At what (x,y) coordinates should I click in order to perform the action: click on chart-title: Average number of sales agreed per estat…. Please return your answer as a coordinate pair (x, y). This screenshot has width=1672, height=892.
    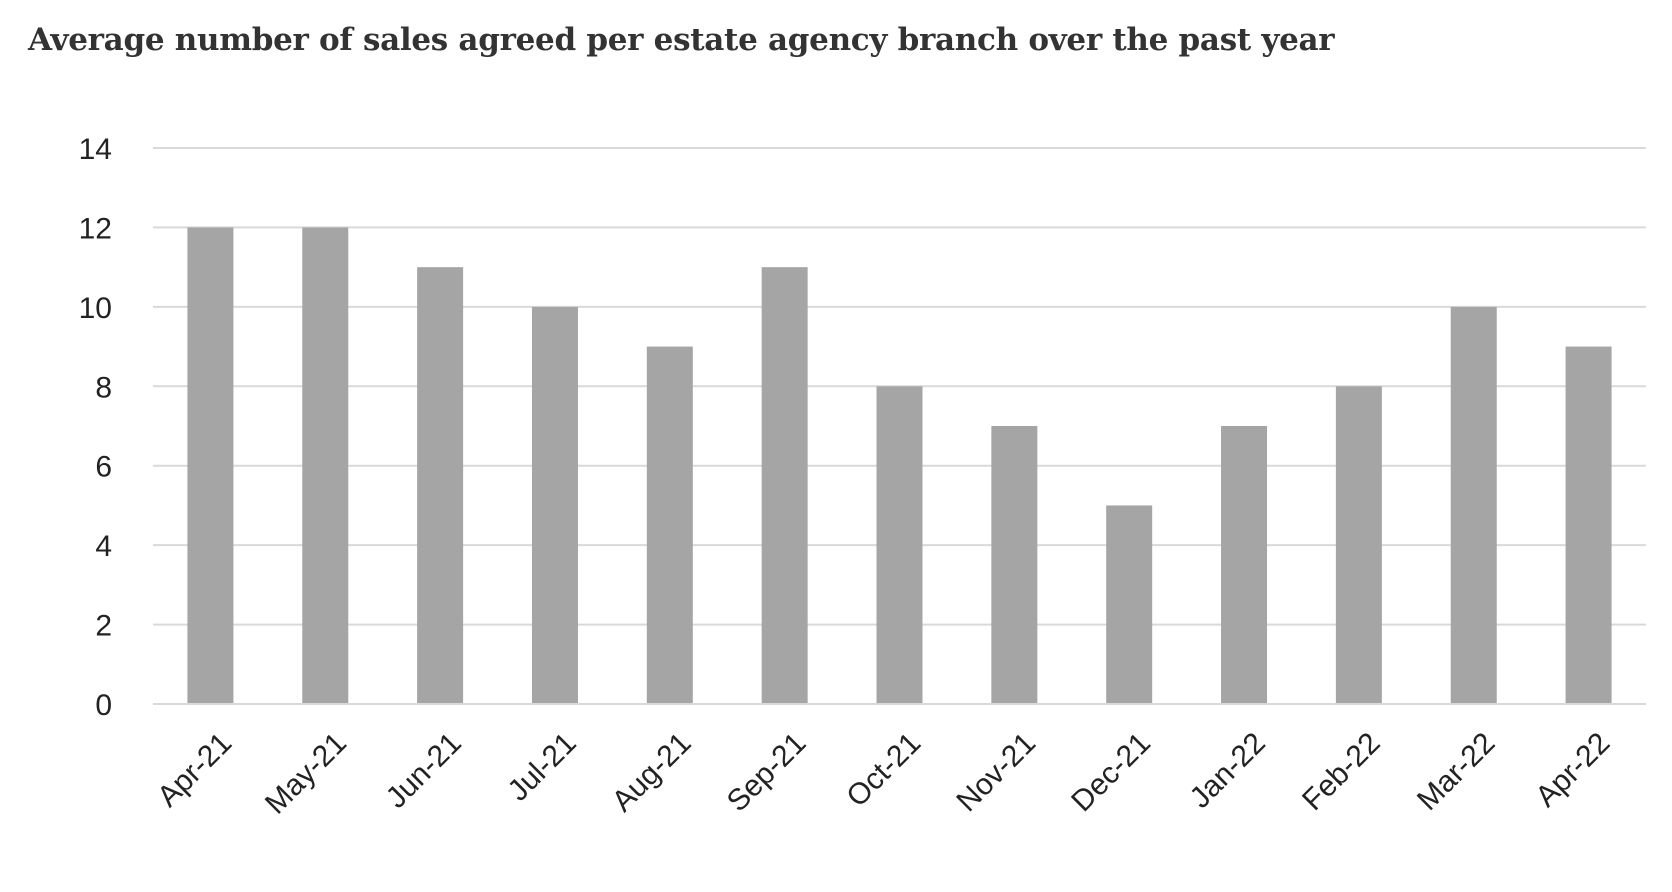
    Looking at the image, I should click on (681, 40).